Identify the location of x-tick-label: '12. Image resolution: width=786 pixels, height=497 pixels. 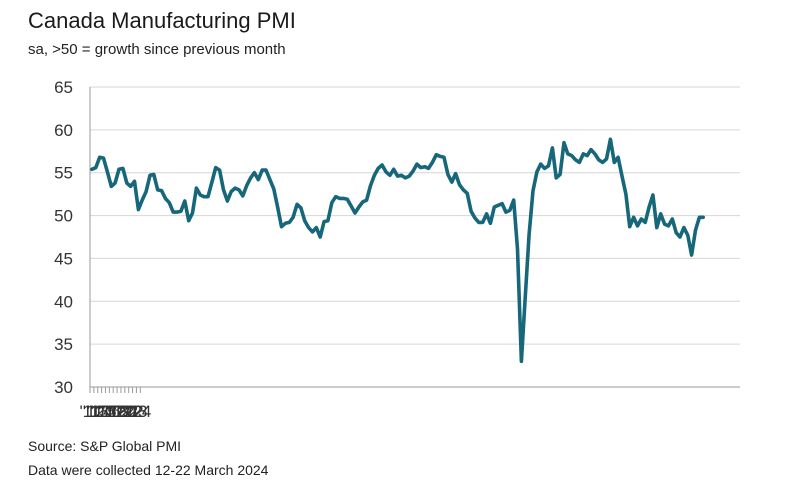
(94, 411).